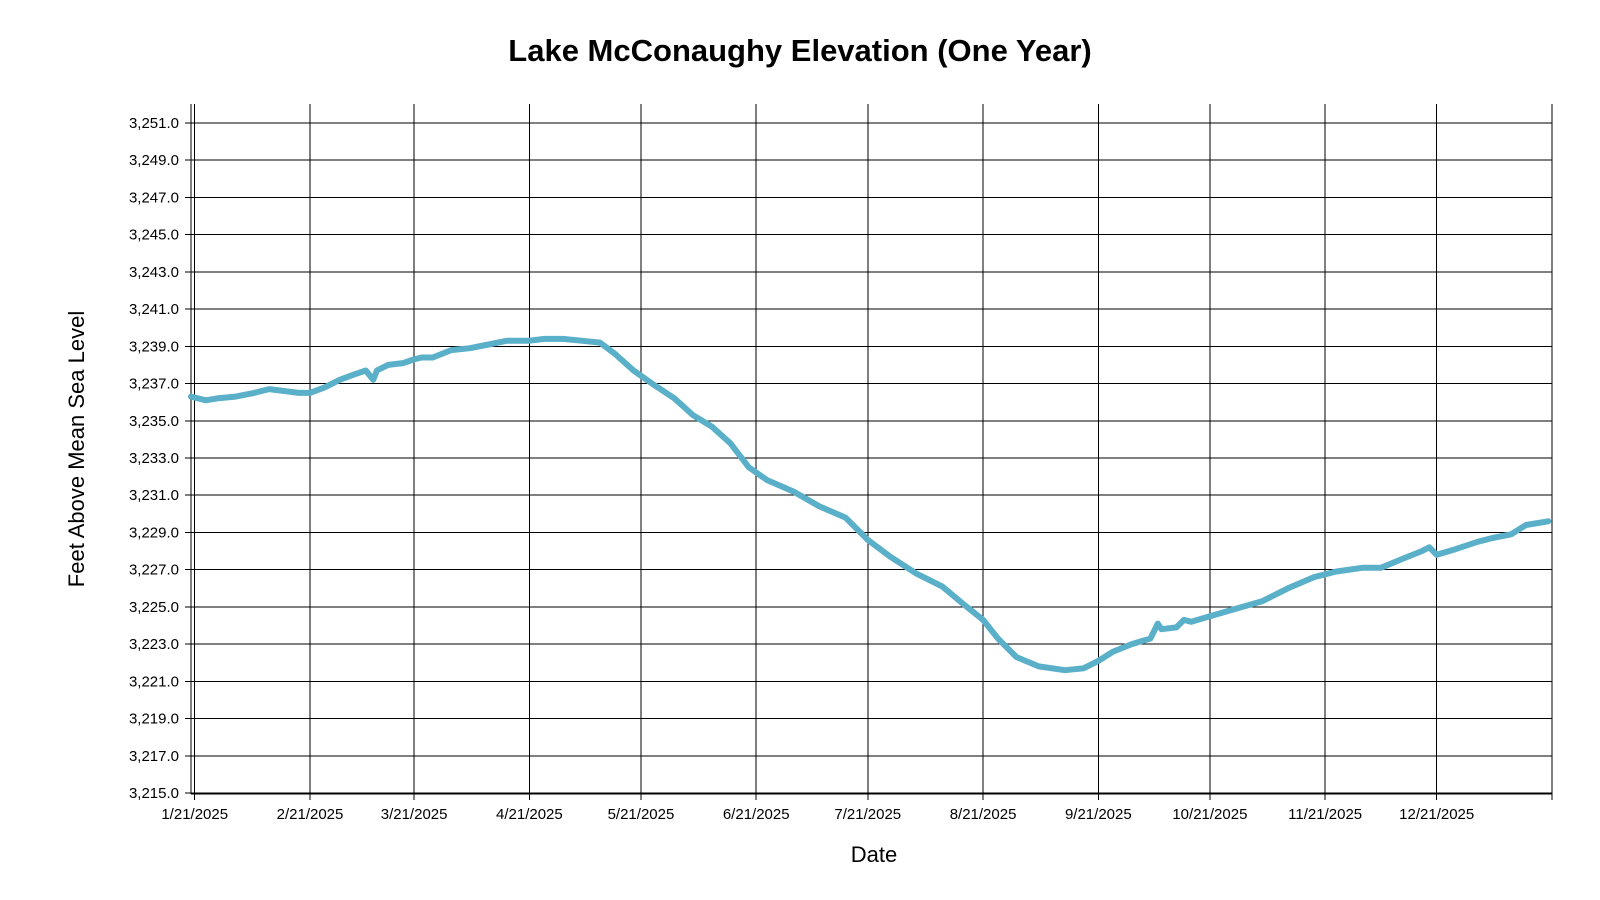  Describe the element at coordinates (154, 756) in the screenshot. I see `y-tick-label: 3,217.0` at that location.